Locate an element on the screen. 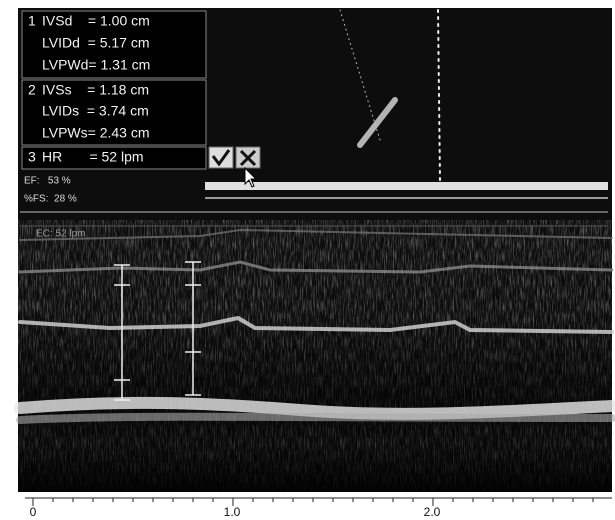 Image resolution: width=615 pixels, height=520 pixels. time-label: 1.0 is located at coordinates (232, 512).